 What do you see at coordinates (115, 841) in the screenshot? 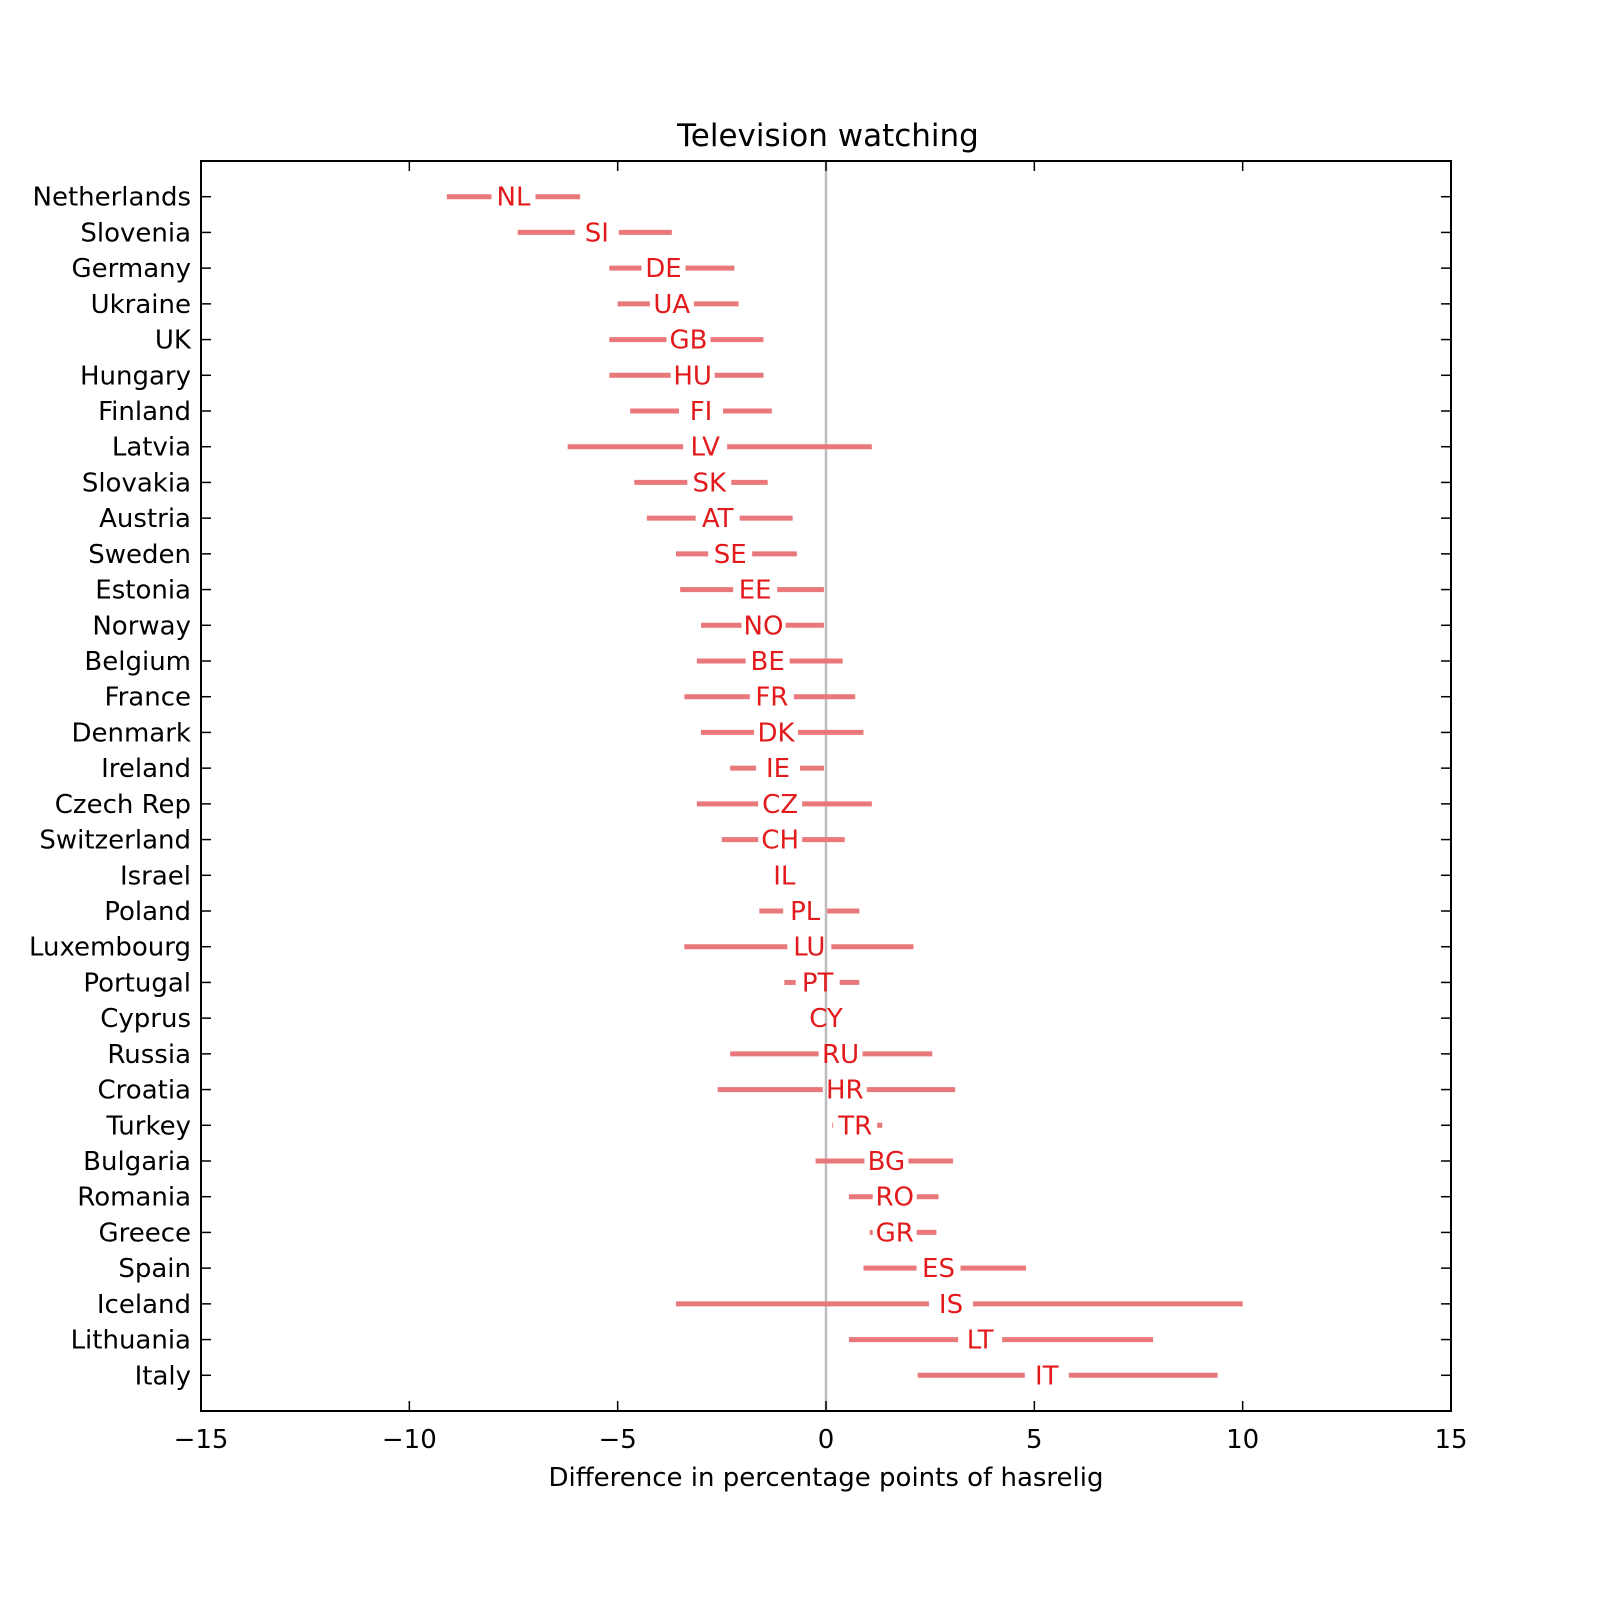
I see `country-label: Switzerland` at bounding box center [115, 841].